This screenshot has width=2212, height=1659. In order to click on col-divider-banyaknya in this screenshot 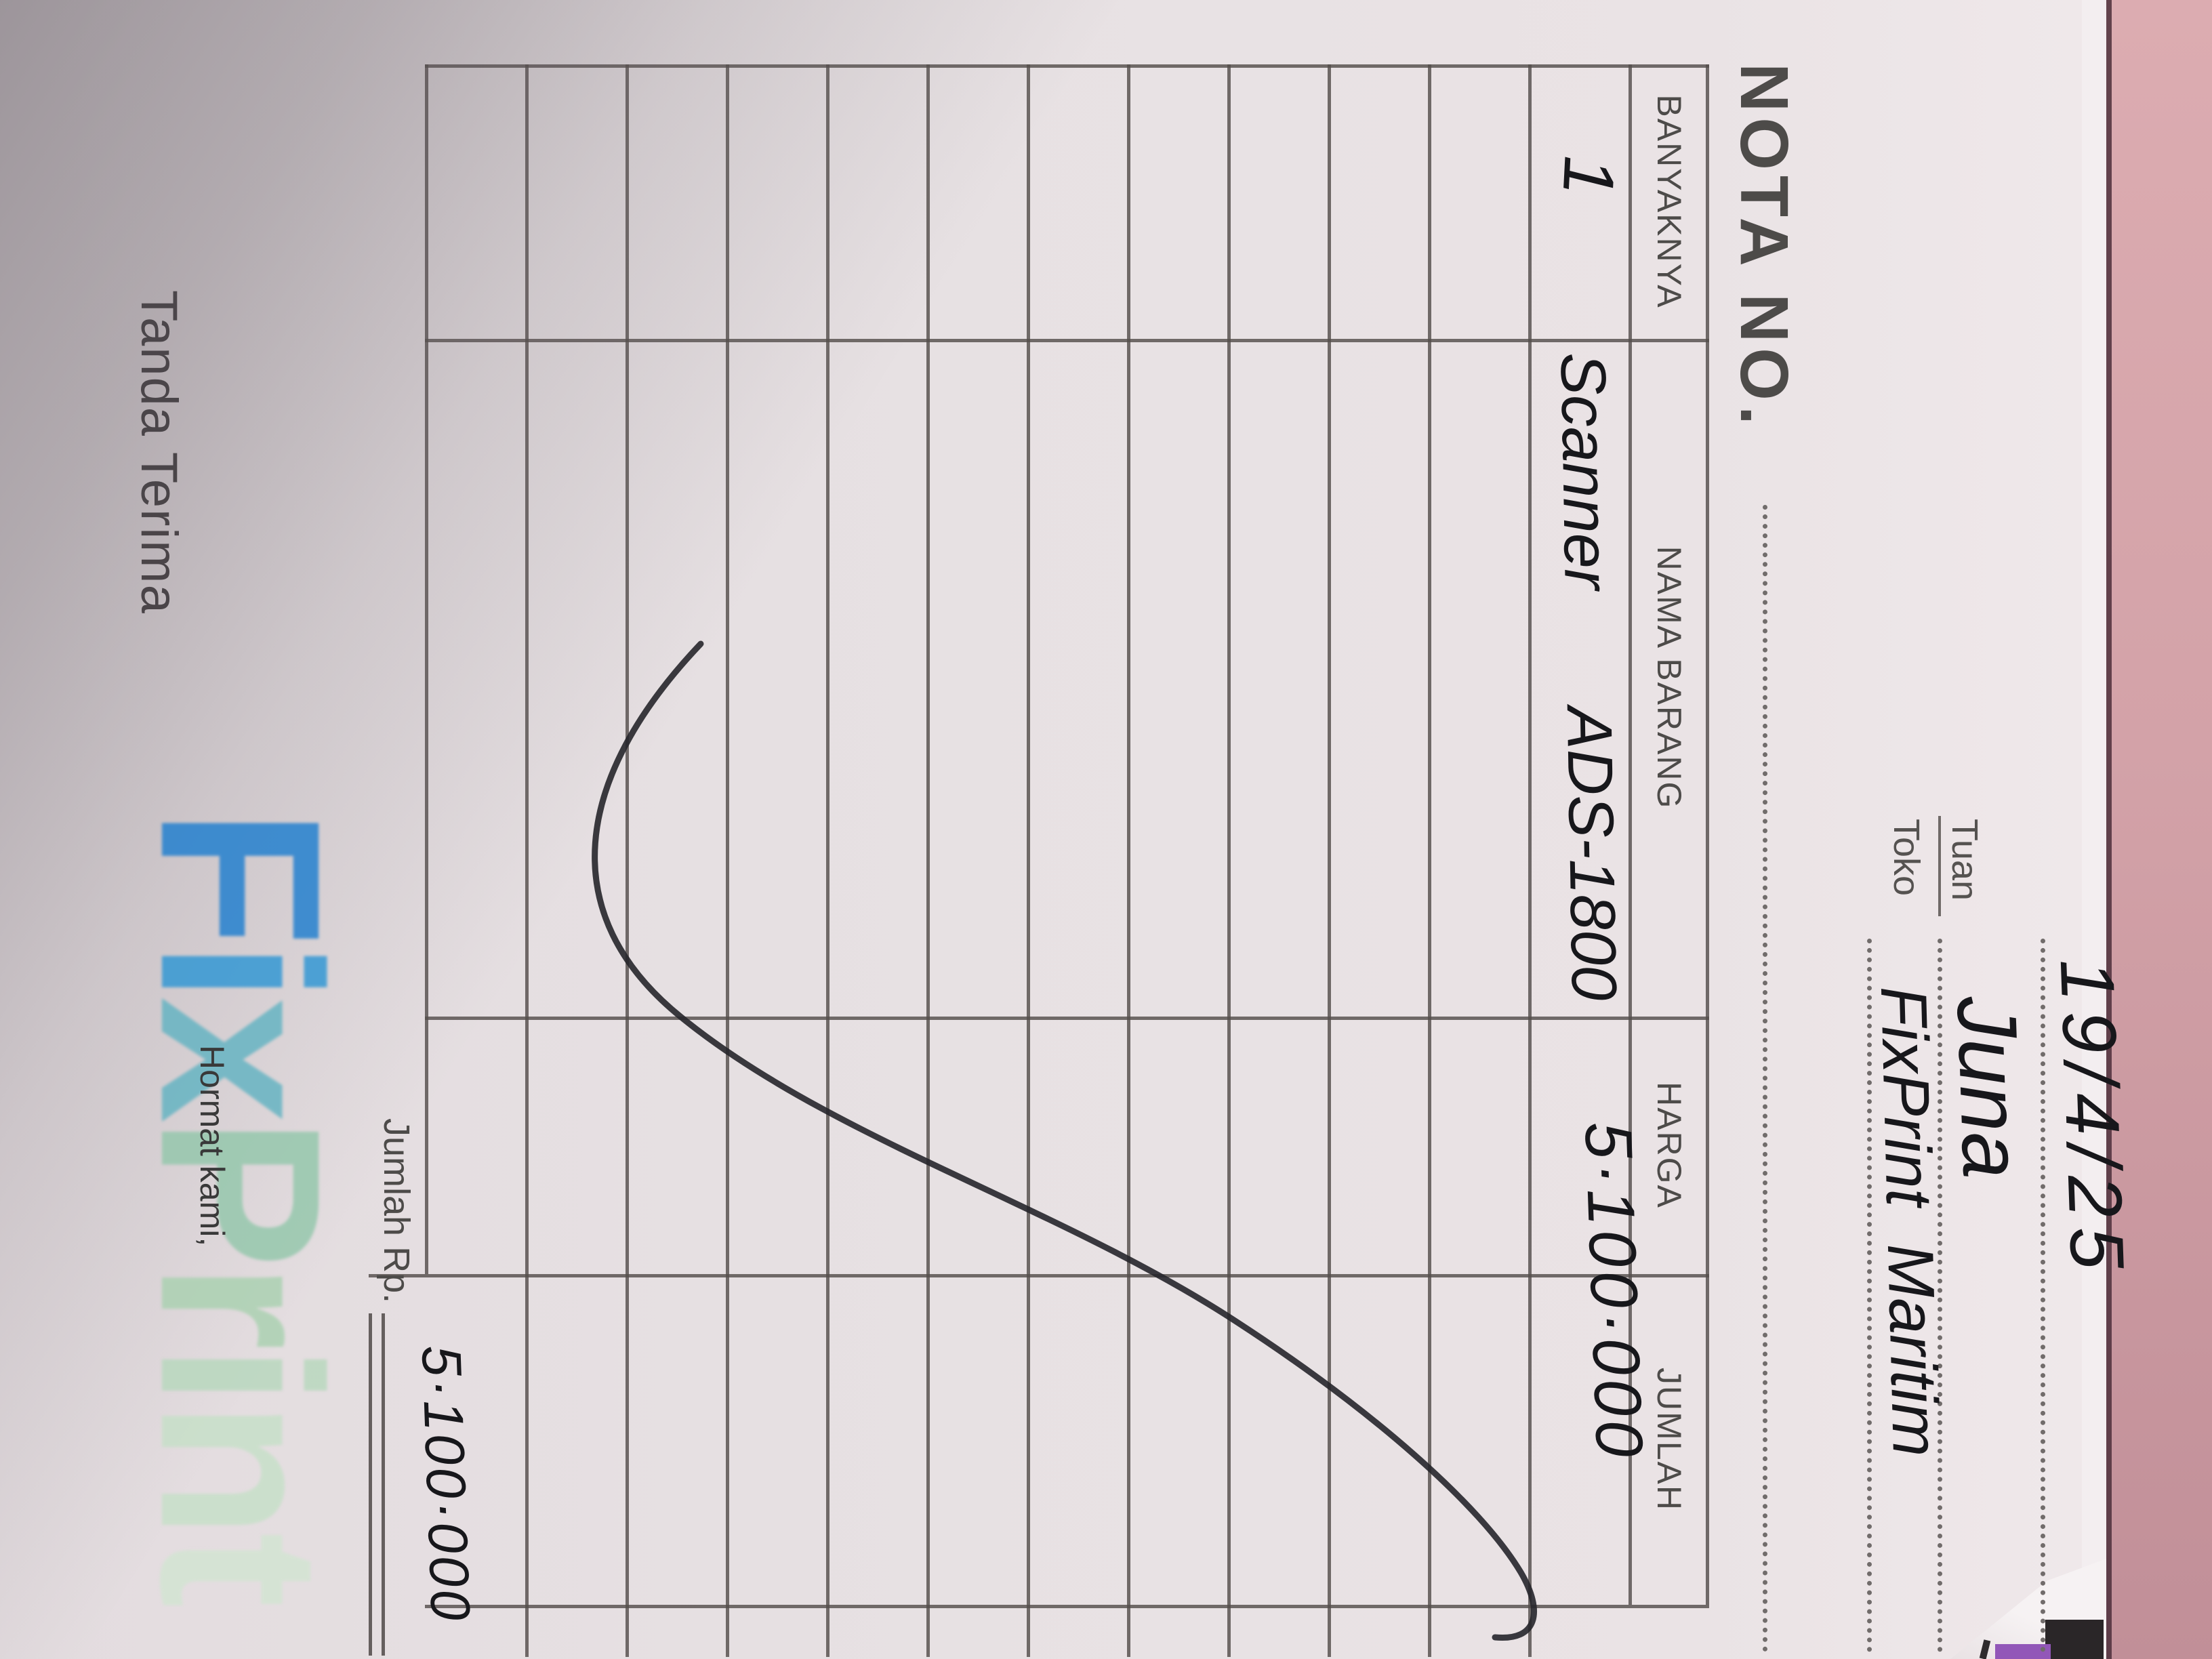, I will do `click(1067, 340)`.